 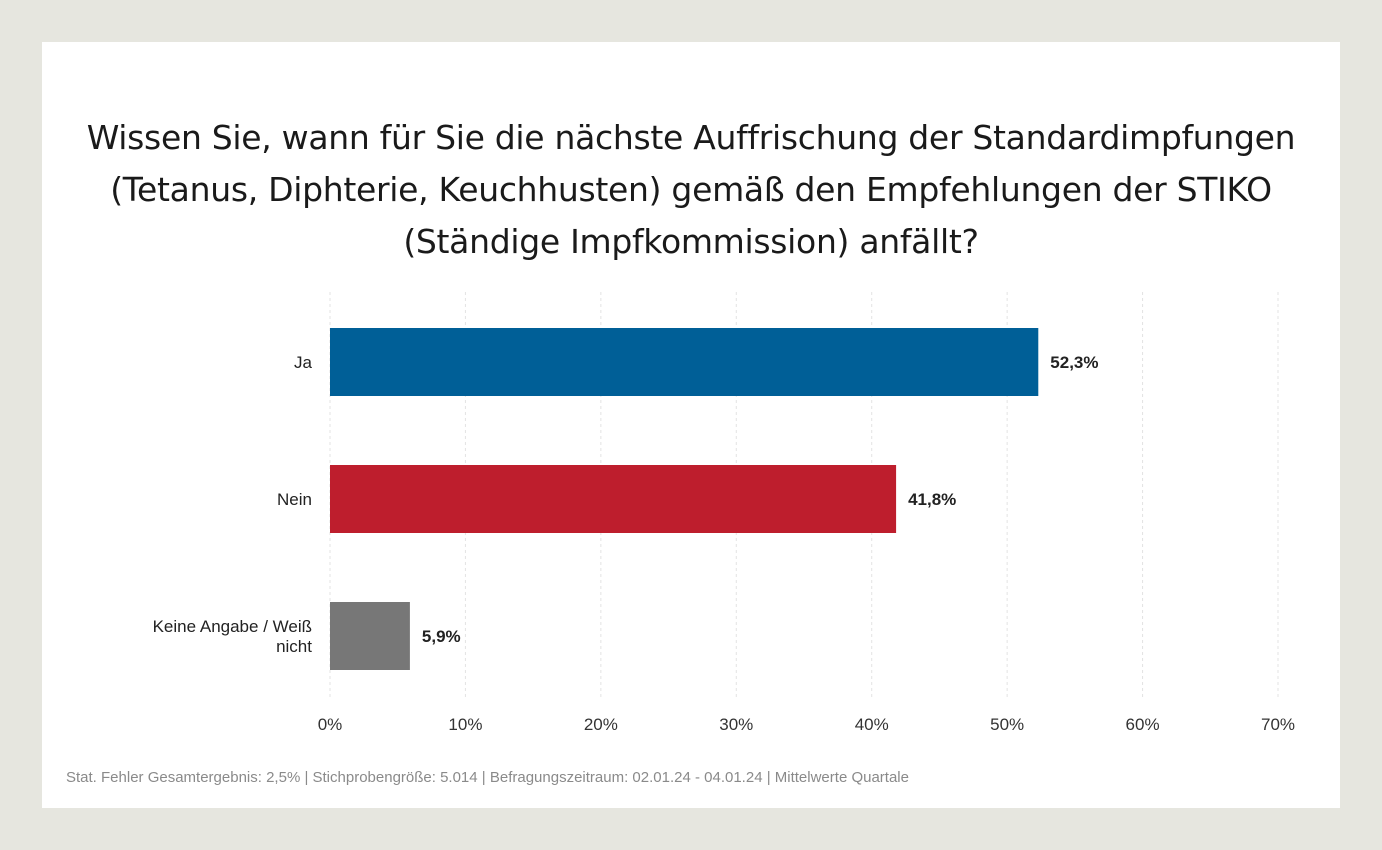 What do you see at coordinates (1074, 362) in the screenshot?
I see `bar-value-label: 52,3%` at bounding box center [1074, 362].